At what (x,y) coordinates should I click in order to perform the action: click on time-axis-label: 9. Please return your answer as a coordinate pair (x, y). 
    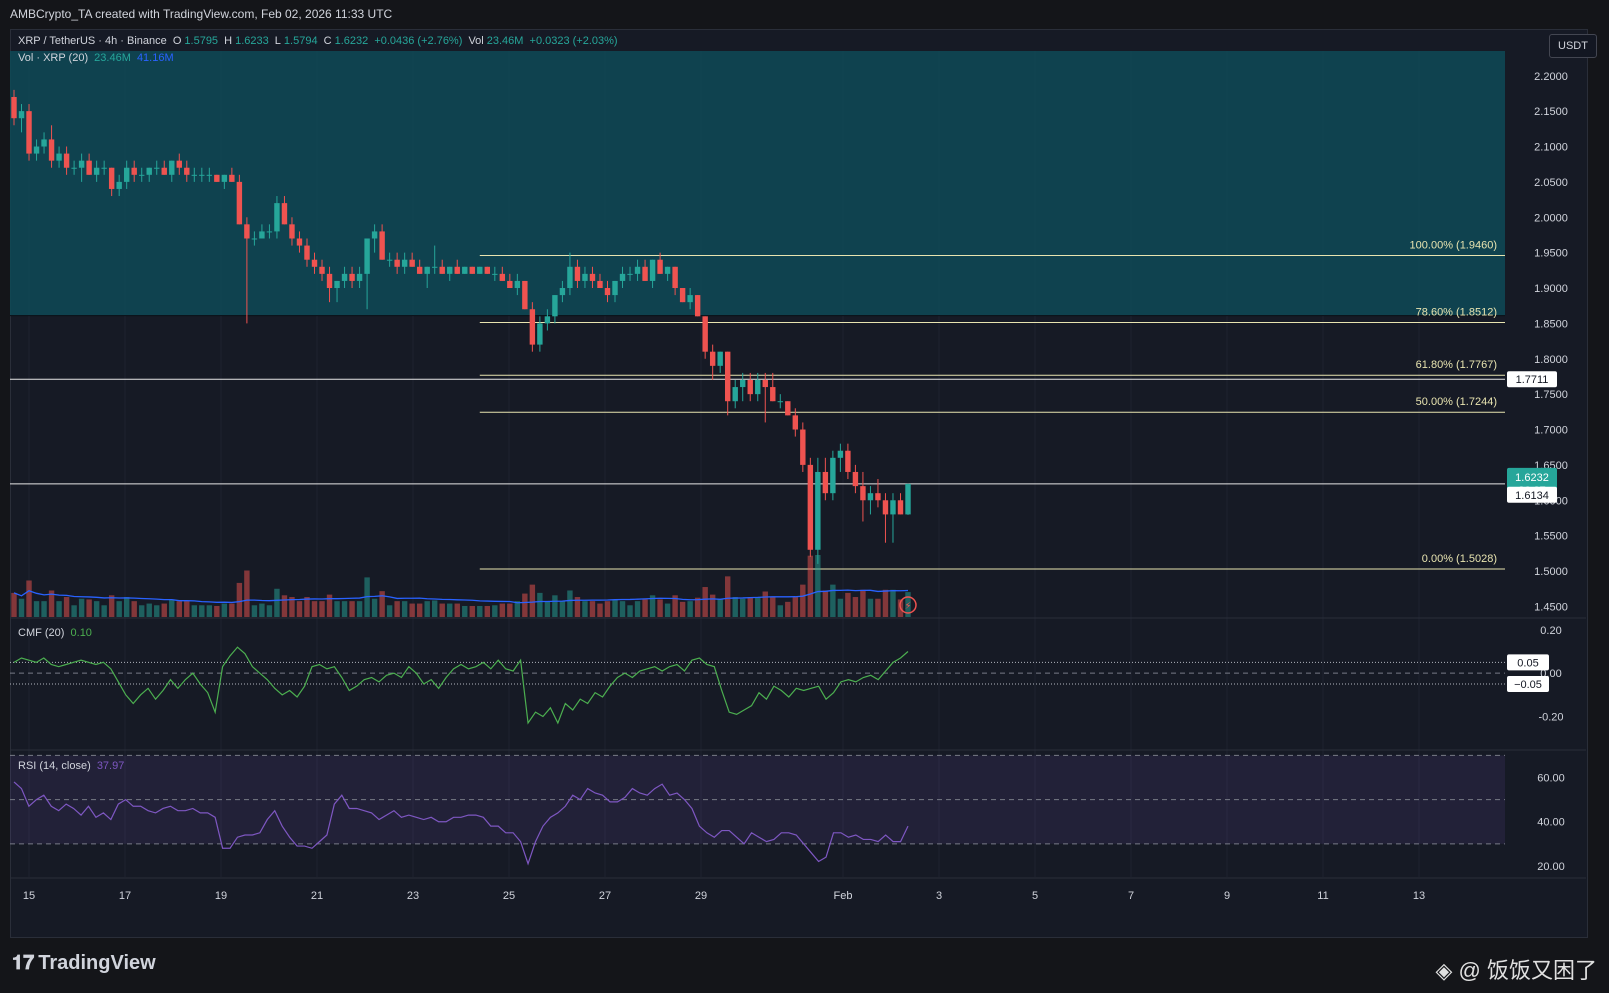
    Looking at the image, I should click on (1227, 896).